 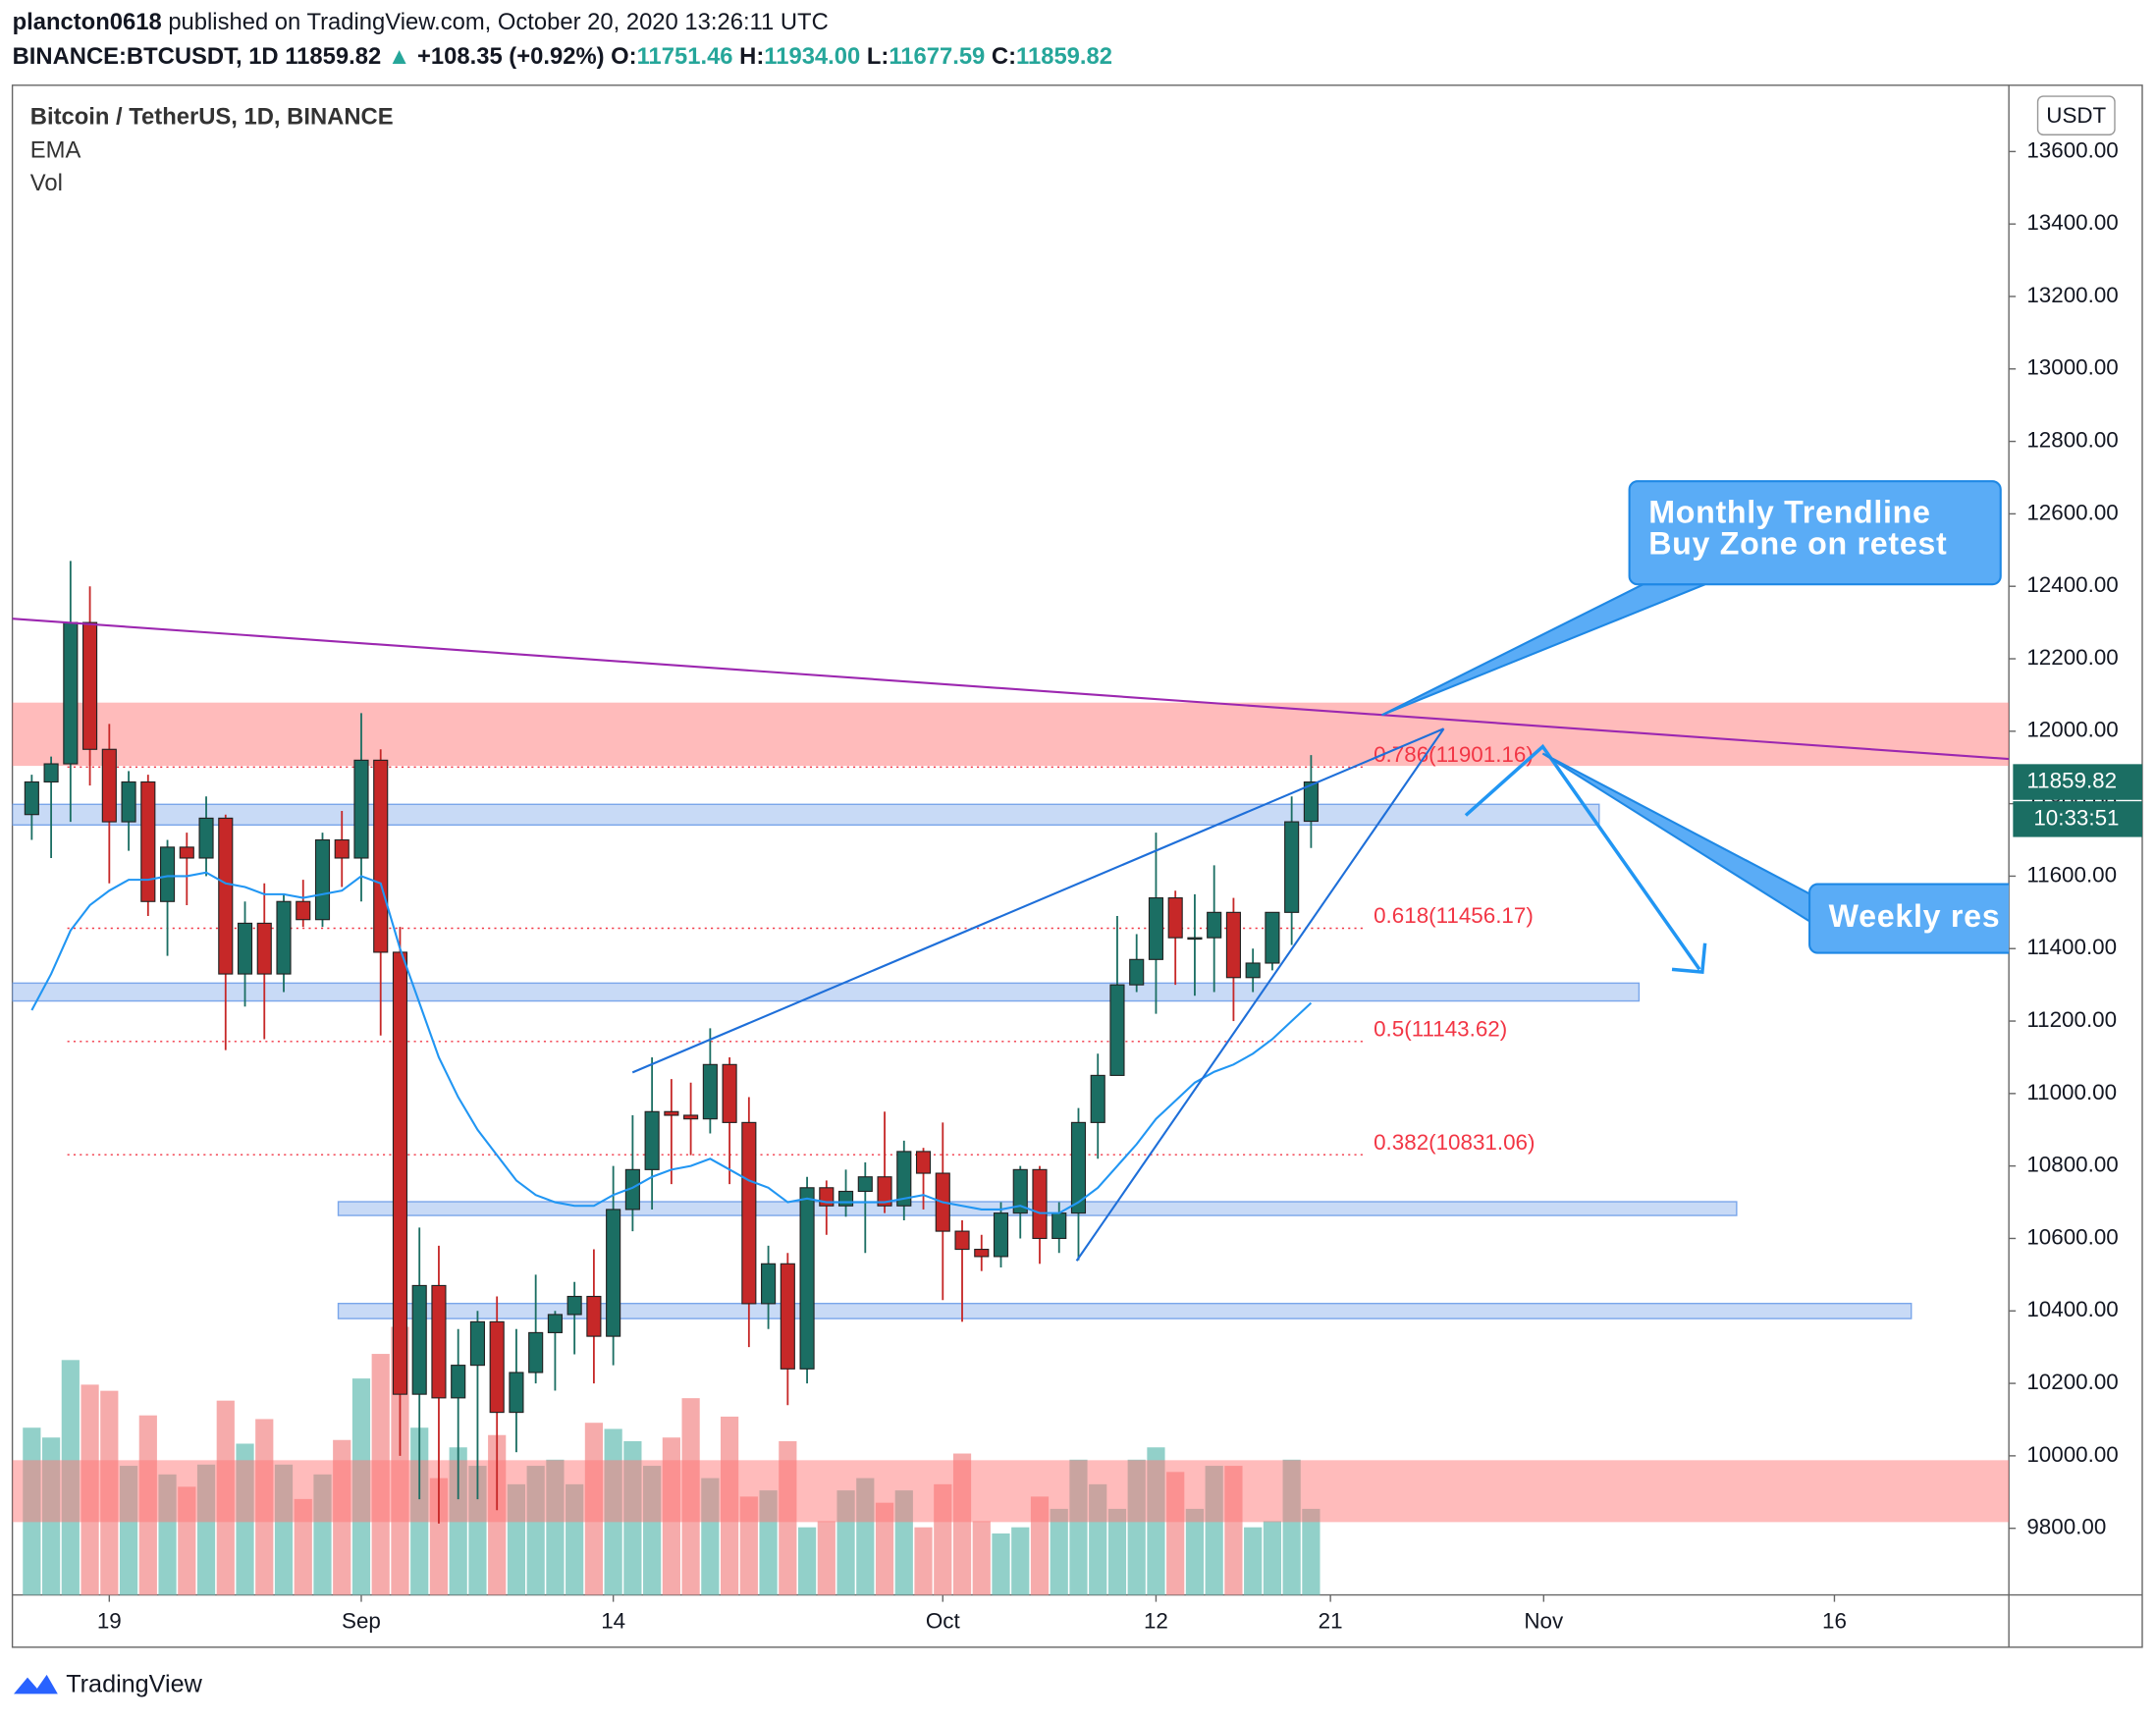 I want to click on ema-line, so click(x=672, y=1043).